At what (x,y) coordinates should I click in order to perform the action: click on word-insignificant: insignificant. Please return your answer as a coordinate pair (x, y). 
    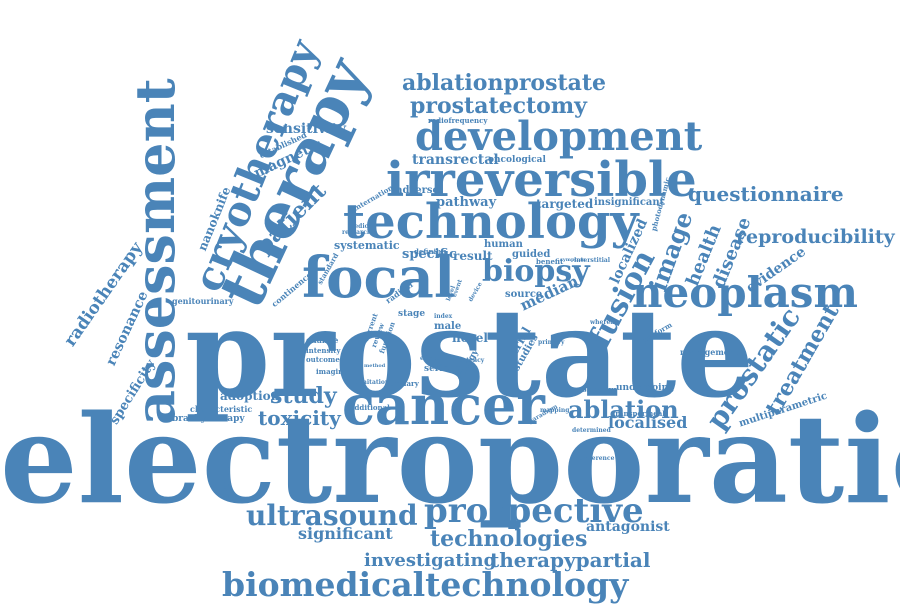
    Looking at the image, I should click on (629, 202).